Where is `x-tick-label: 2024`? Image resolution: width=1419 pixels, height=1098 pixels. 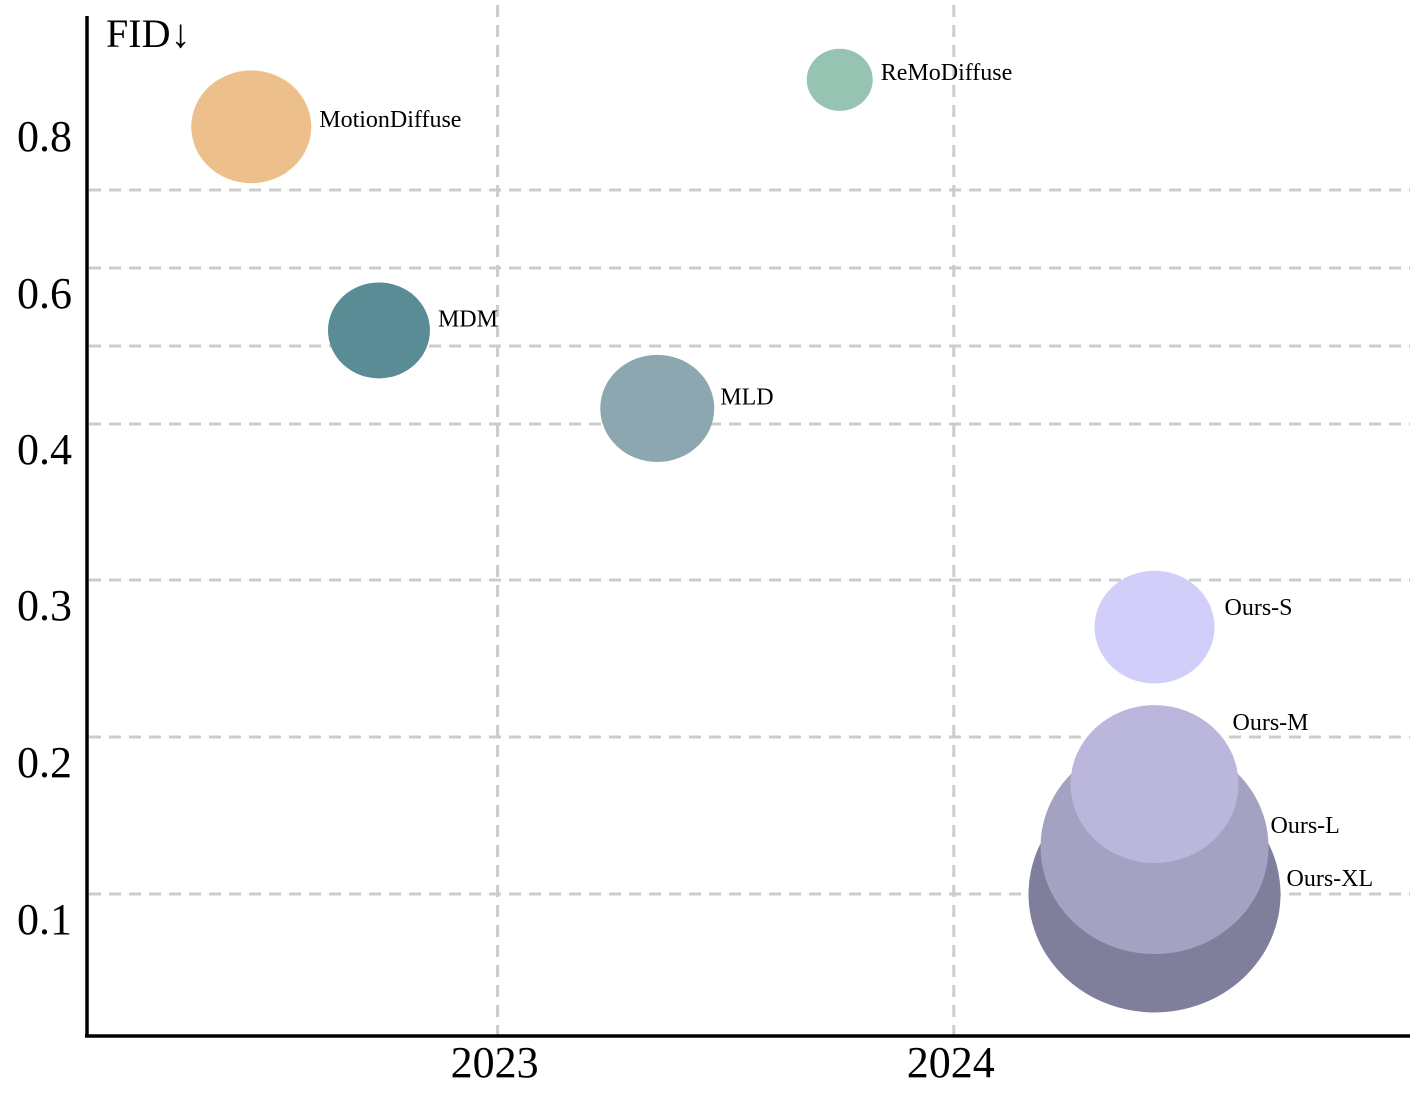
x-tick-label: 2024 is located at coordinates (951, 1062).